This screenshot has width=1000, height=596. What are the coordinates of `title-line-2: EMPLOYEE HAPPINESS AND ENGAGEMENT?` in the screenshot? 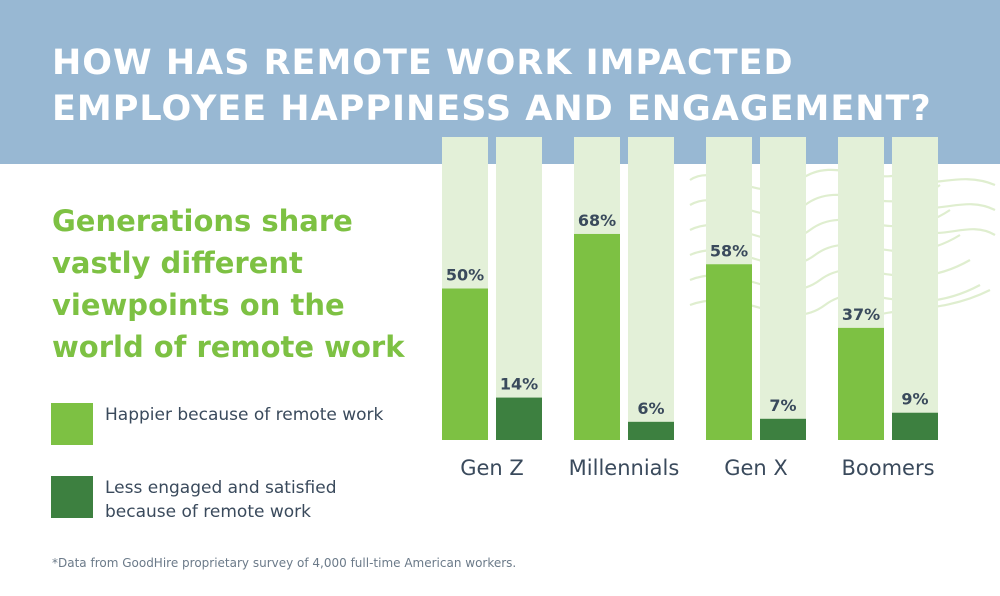 It's located at (492, 109).